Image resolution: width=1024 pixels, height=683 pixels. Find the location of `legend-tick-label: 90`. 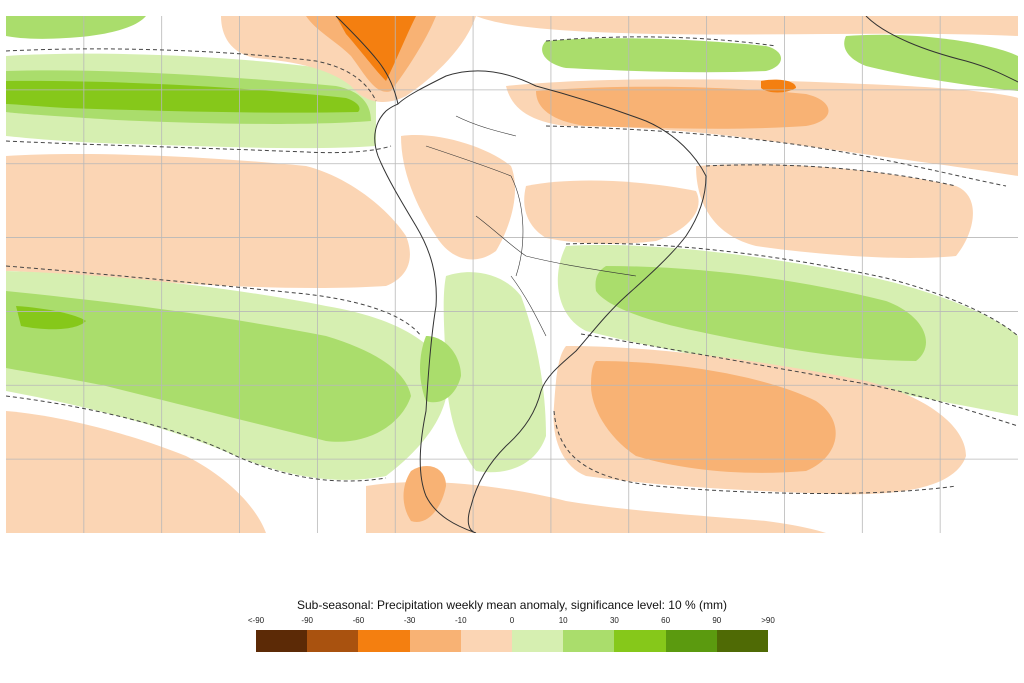

legend-tick-label: 90 is located at coordinates (717, 620).